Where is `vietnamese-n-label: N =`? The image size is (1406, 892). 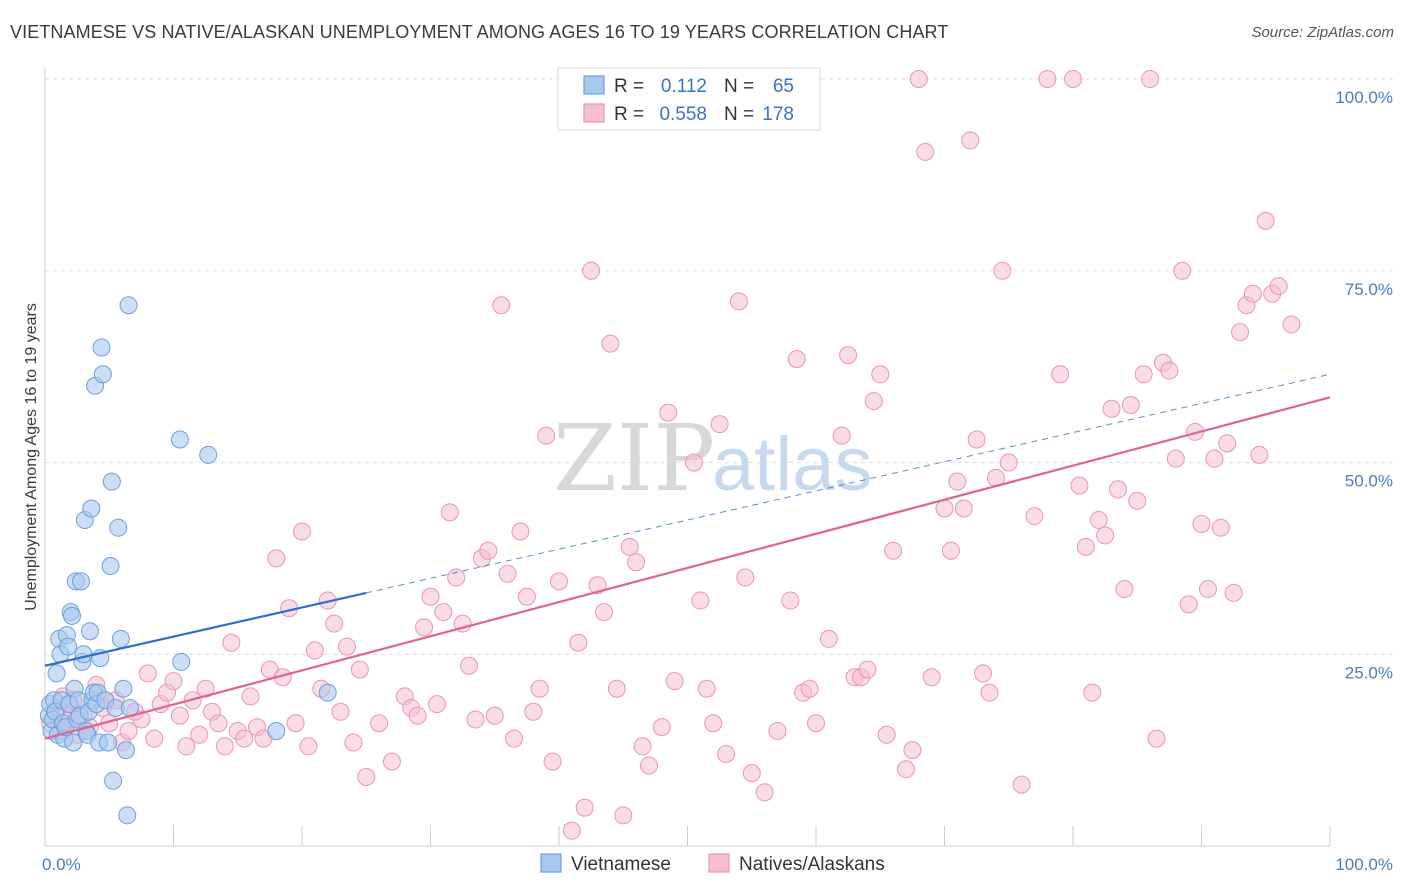
vietnamese-n-label: N = is located at coordinates (739, 86).